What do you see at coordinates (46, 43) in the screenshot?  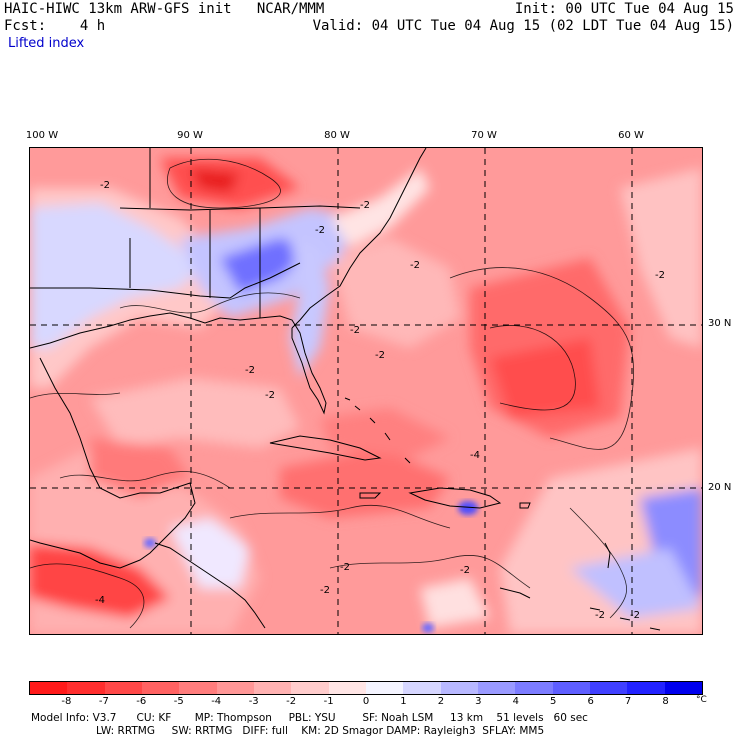 I see `field-name: Lifted index` at bounding box center [46, 43].